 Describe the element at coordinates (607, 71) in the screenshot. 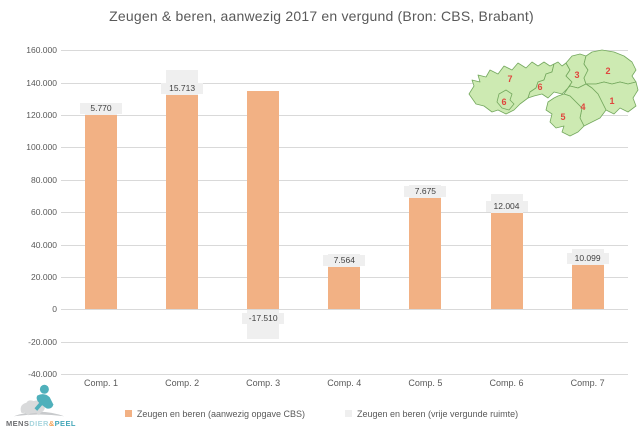

I see `map-region-number: 2` at that location.